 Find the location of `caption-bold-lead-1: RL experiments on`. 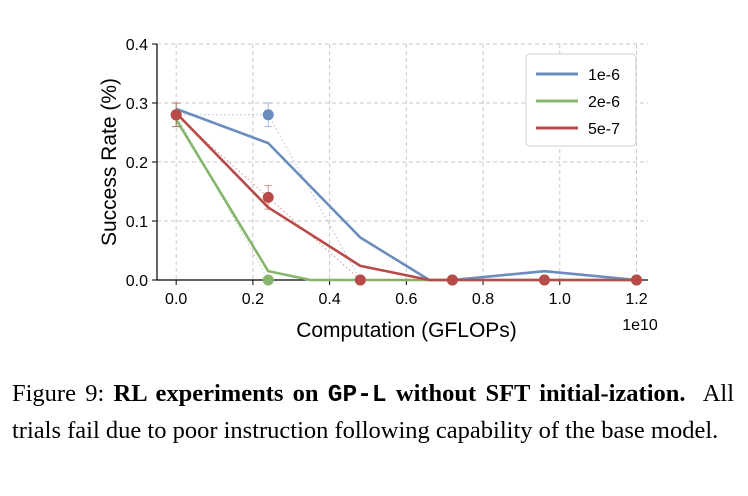

caption-bold-lead-1: RL experiments on is located at coordinates (216, 393).